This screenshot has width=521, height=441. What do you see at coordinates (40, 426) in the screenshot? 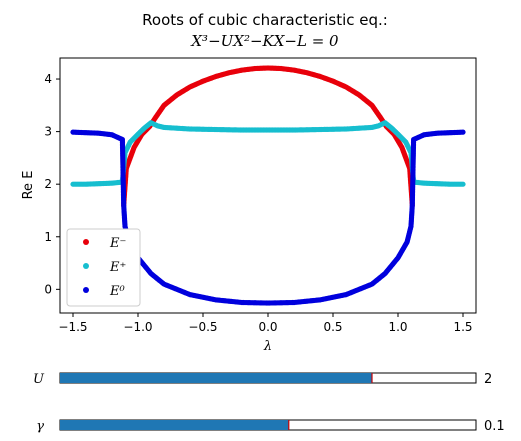
I see `slider-gamma-label: γ` at bounding box center [40, 426].